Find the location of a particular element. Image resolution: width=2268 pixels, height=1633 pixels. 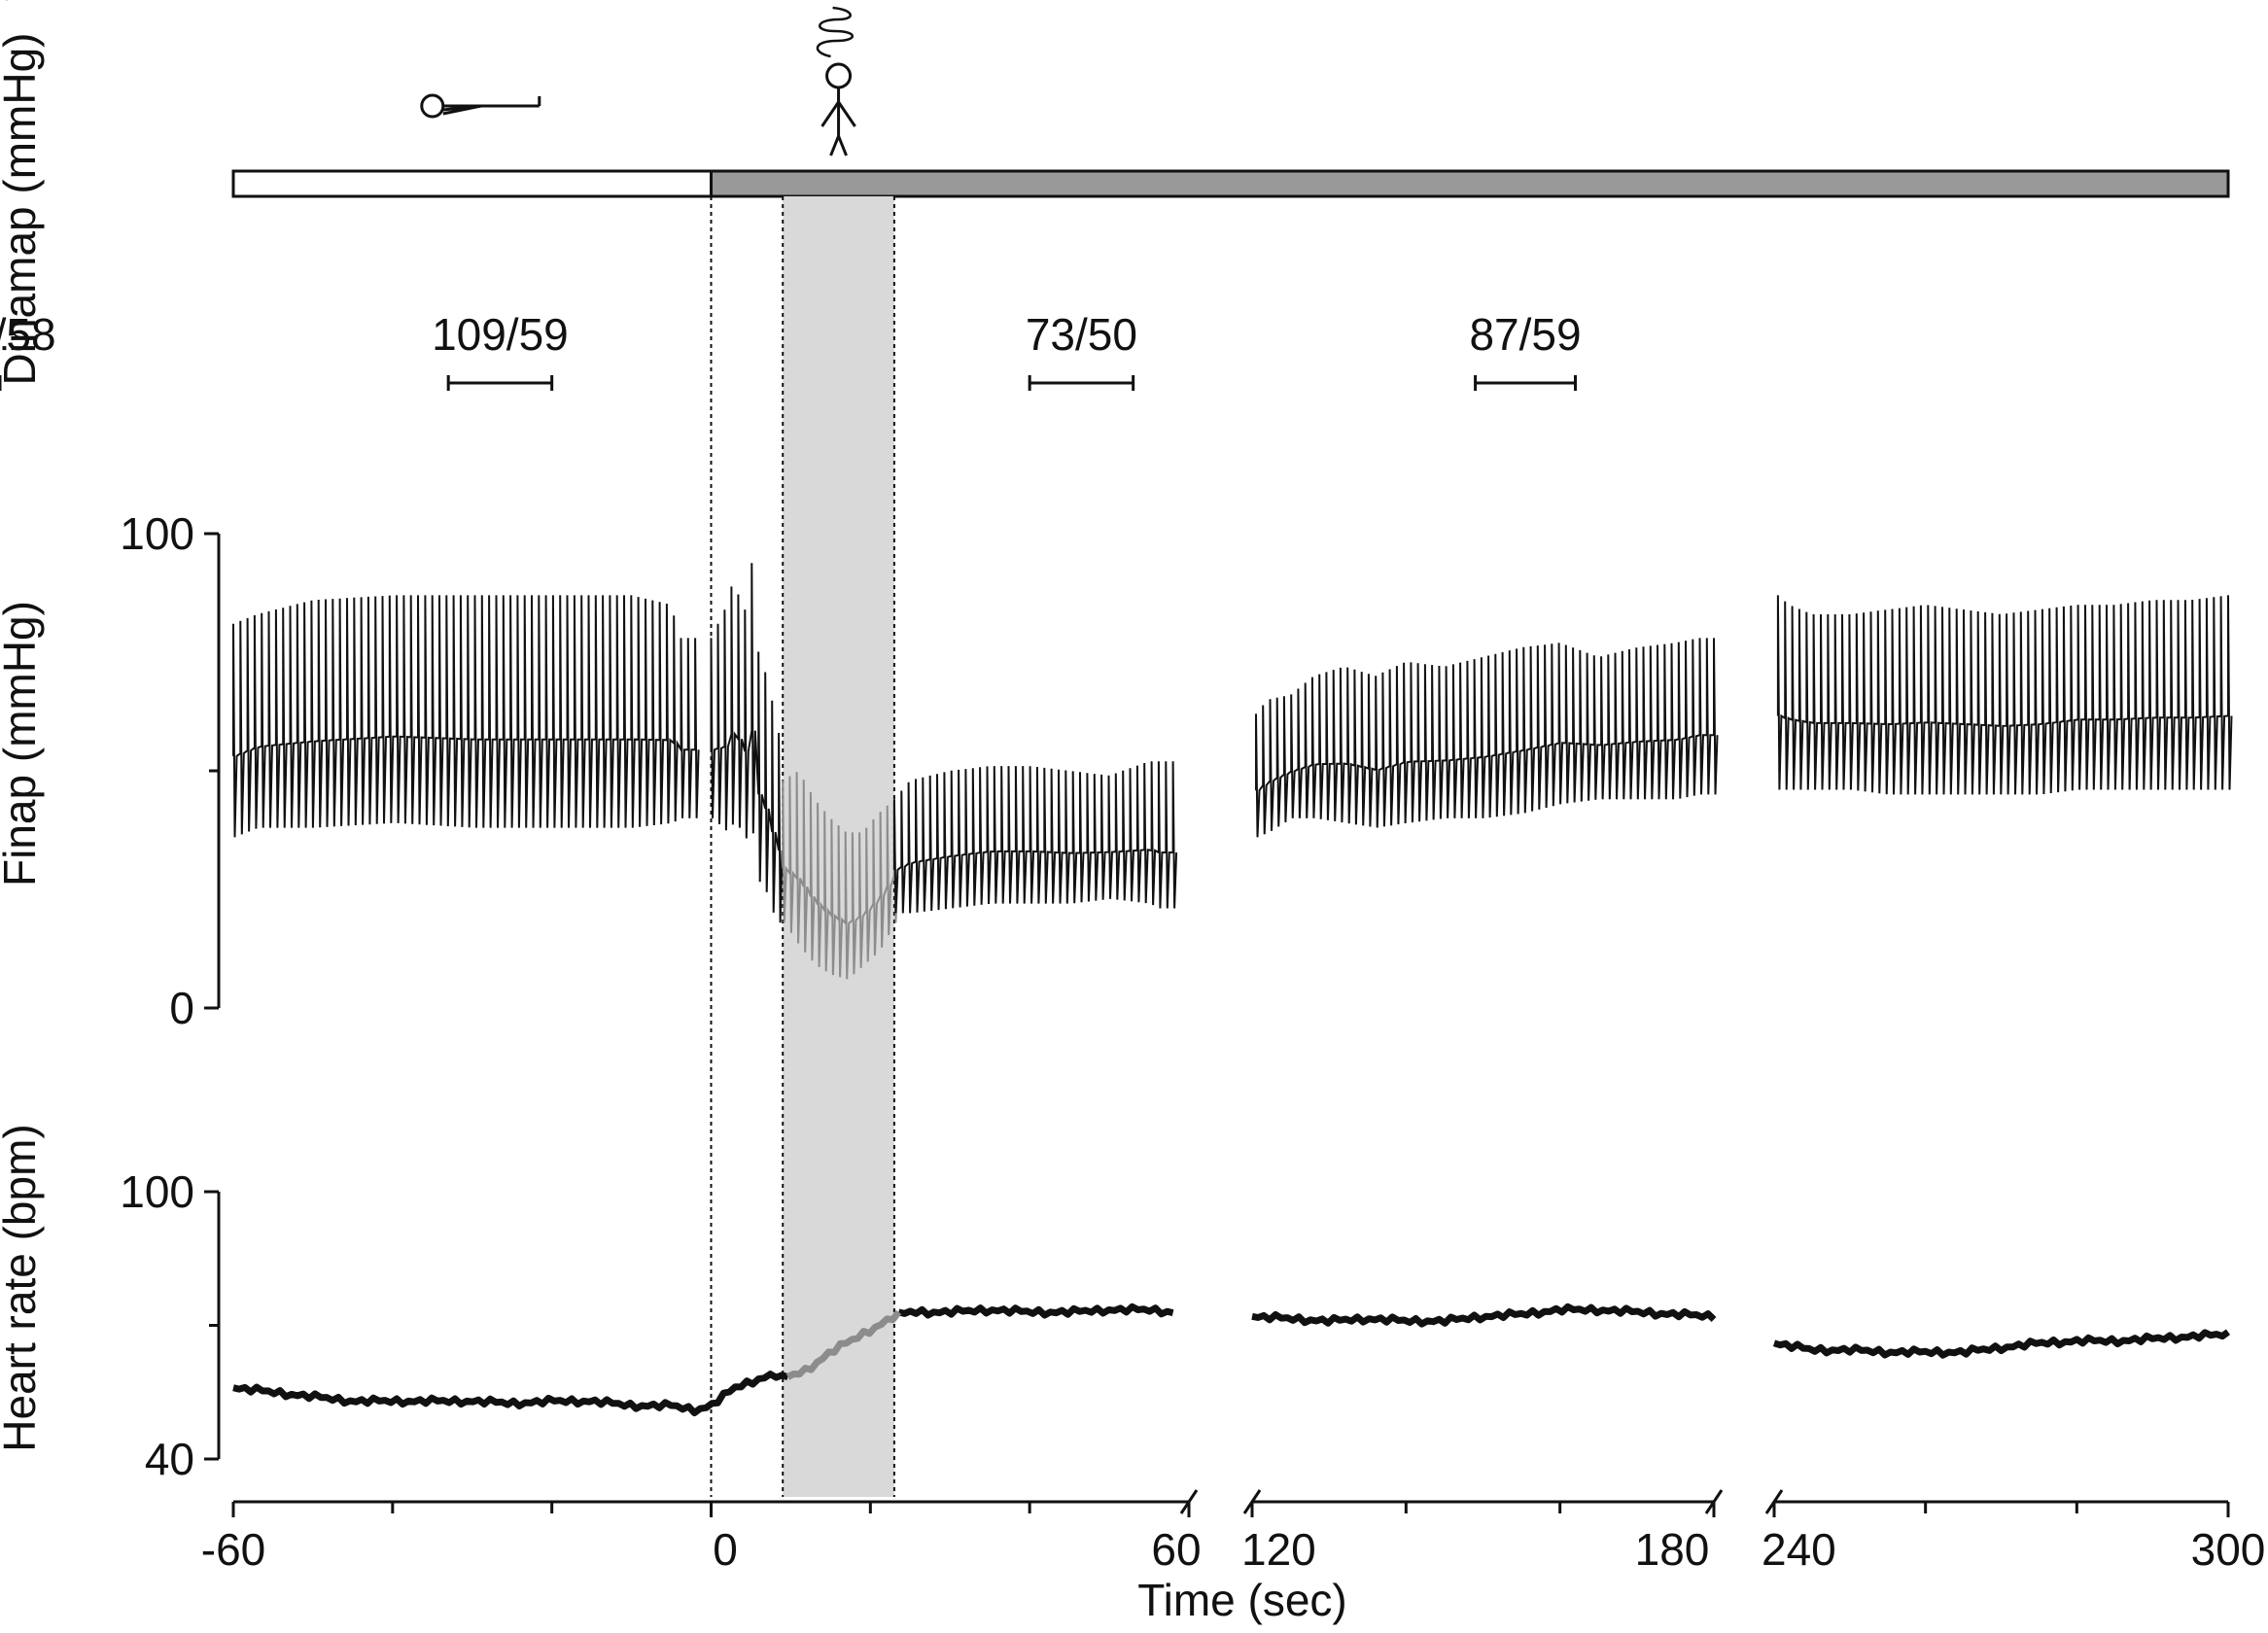

finap-tick-100: 100 is located at coordinates (157, 533).